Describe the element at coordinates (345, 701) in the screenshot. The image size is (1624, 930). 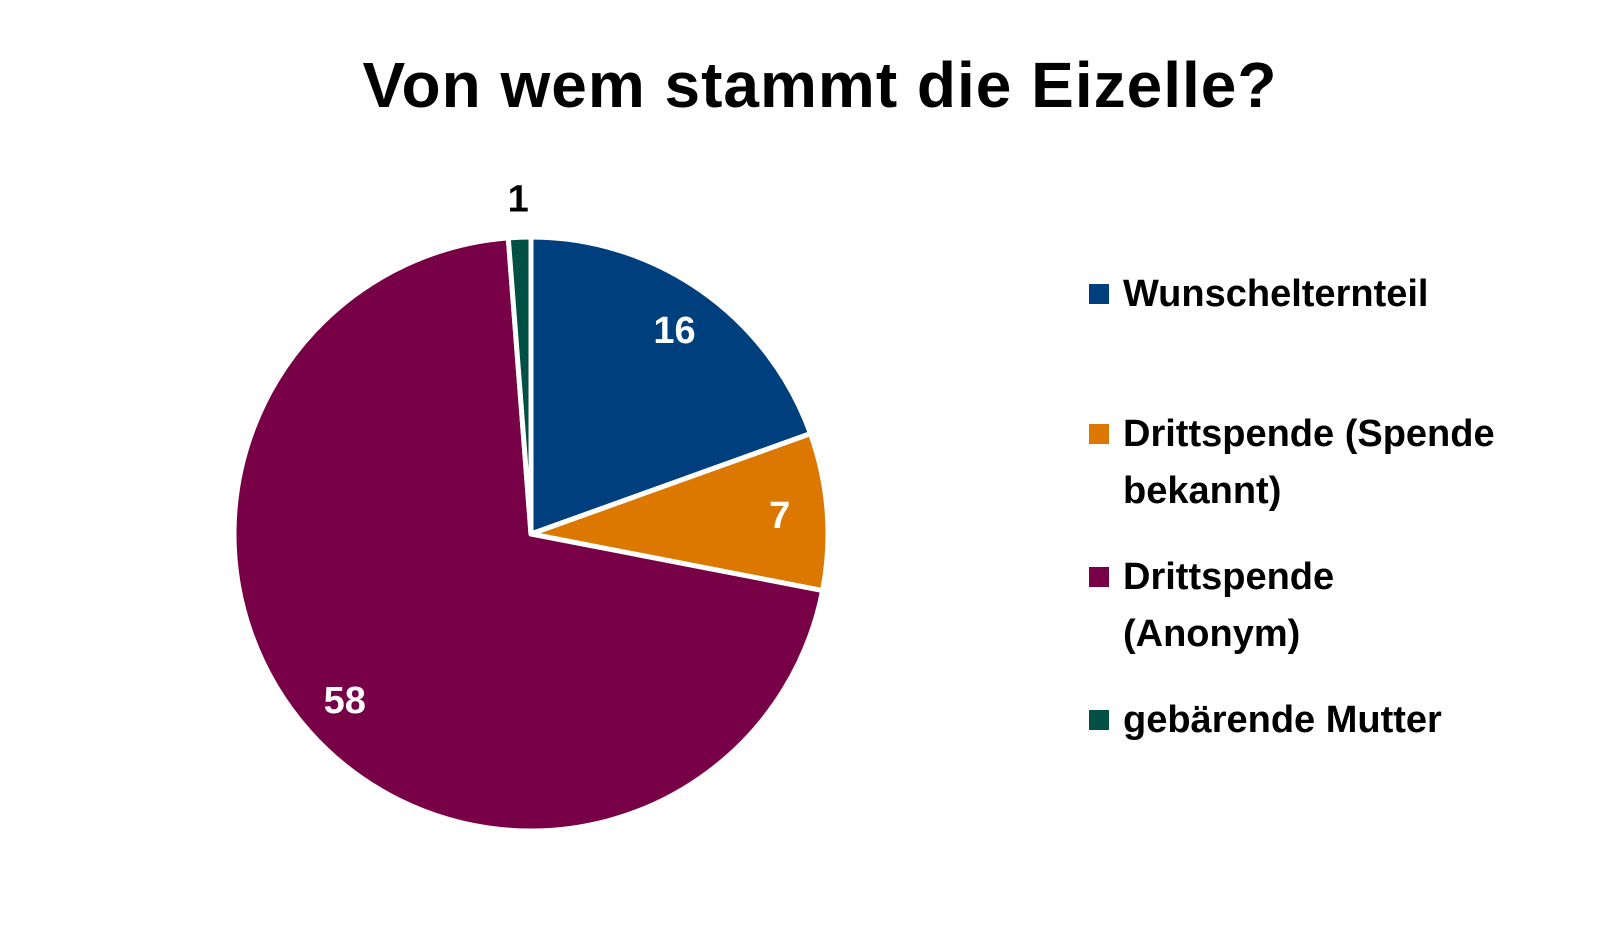
I see `data-label: 58` at that location.